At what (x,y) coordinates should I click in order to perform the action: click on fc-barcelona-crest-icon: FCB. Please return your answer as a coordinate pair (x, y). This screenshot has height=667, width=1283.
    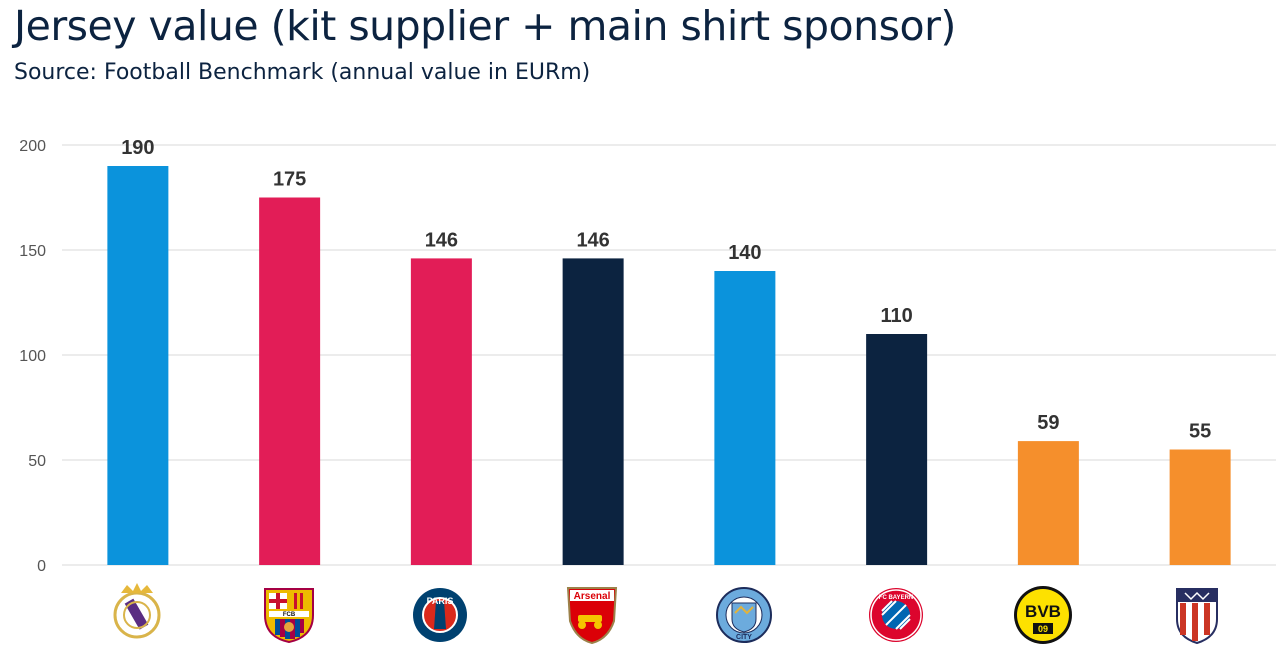
    Looking at the image, I should click on (289, 616).